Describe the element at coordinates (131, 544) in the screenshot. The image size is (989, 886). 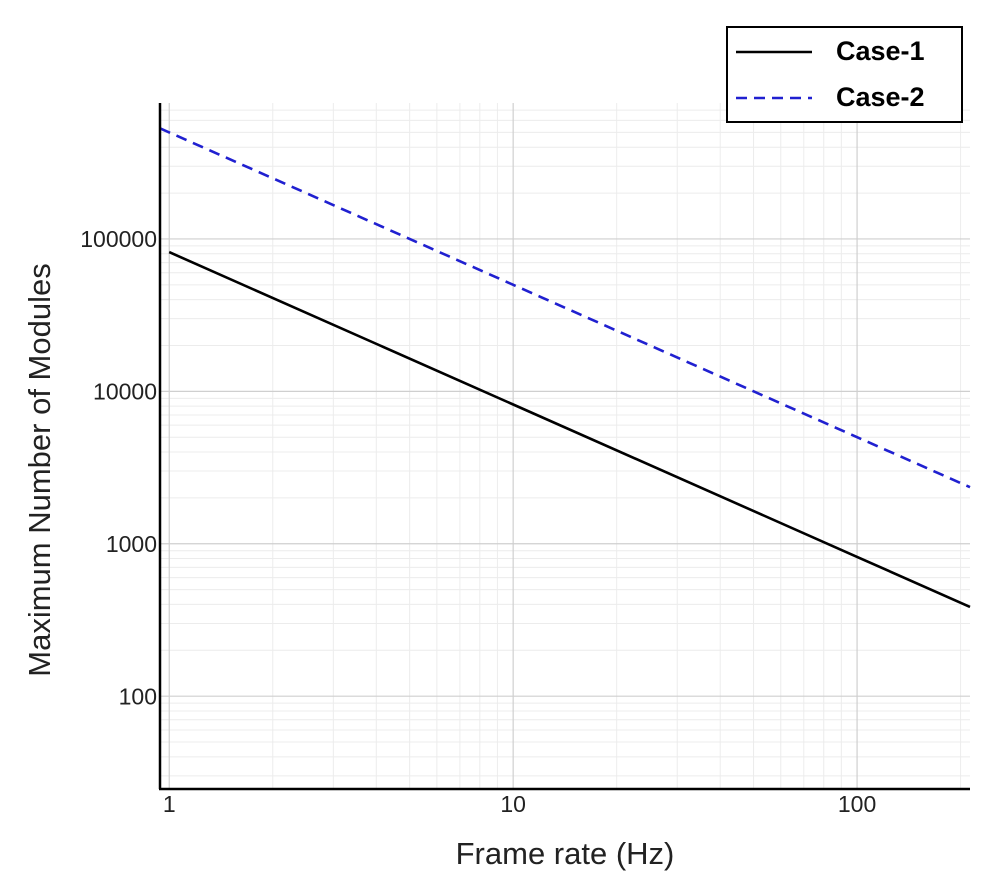
I see `y-tick-label: 1000` at that location.